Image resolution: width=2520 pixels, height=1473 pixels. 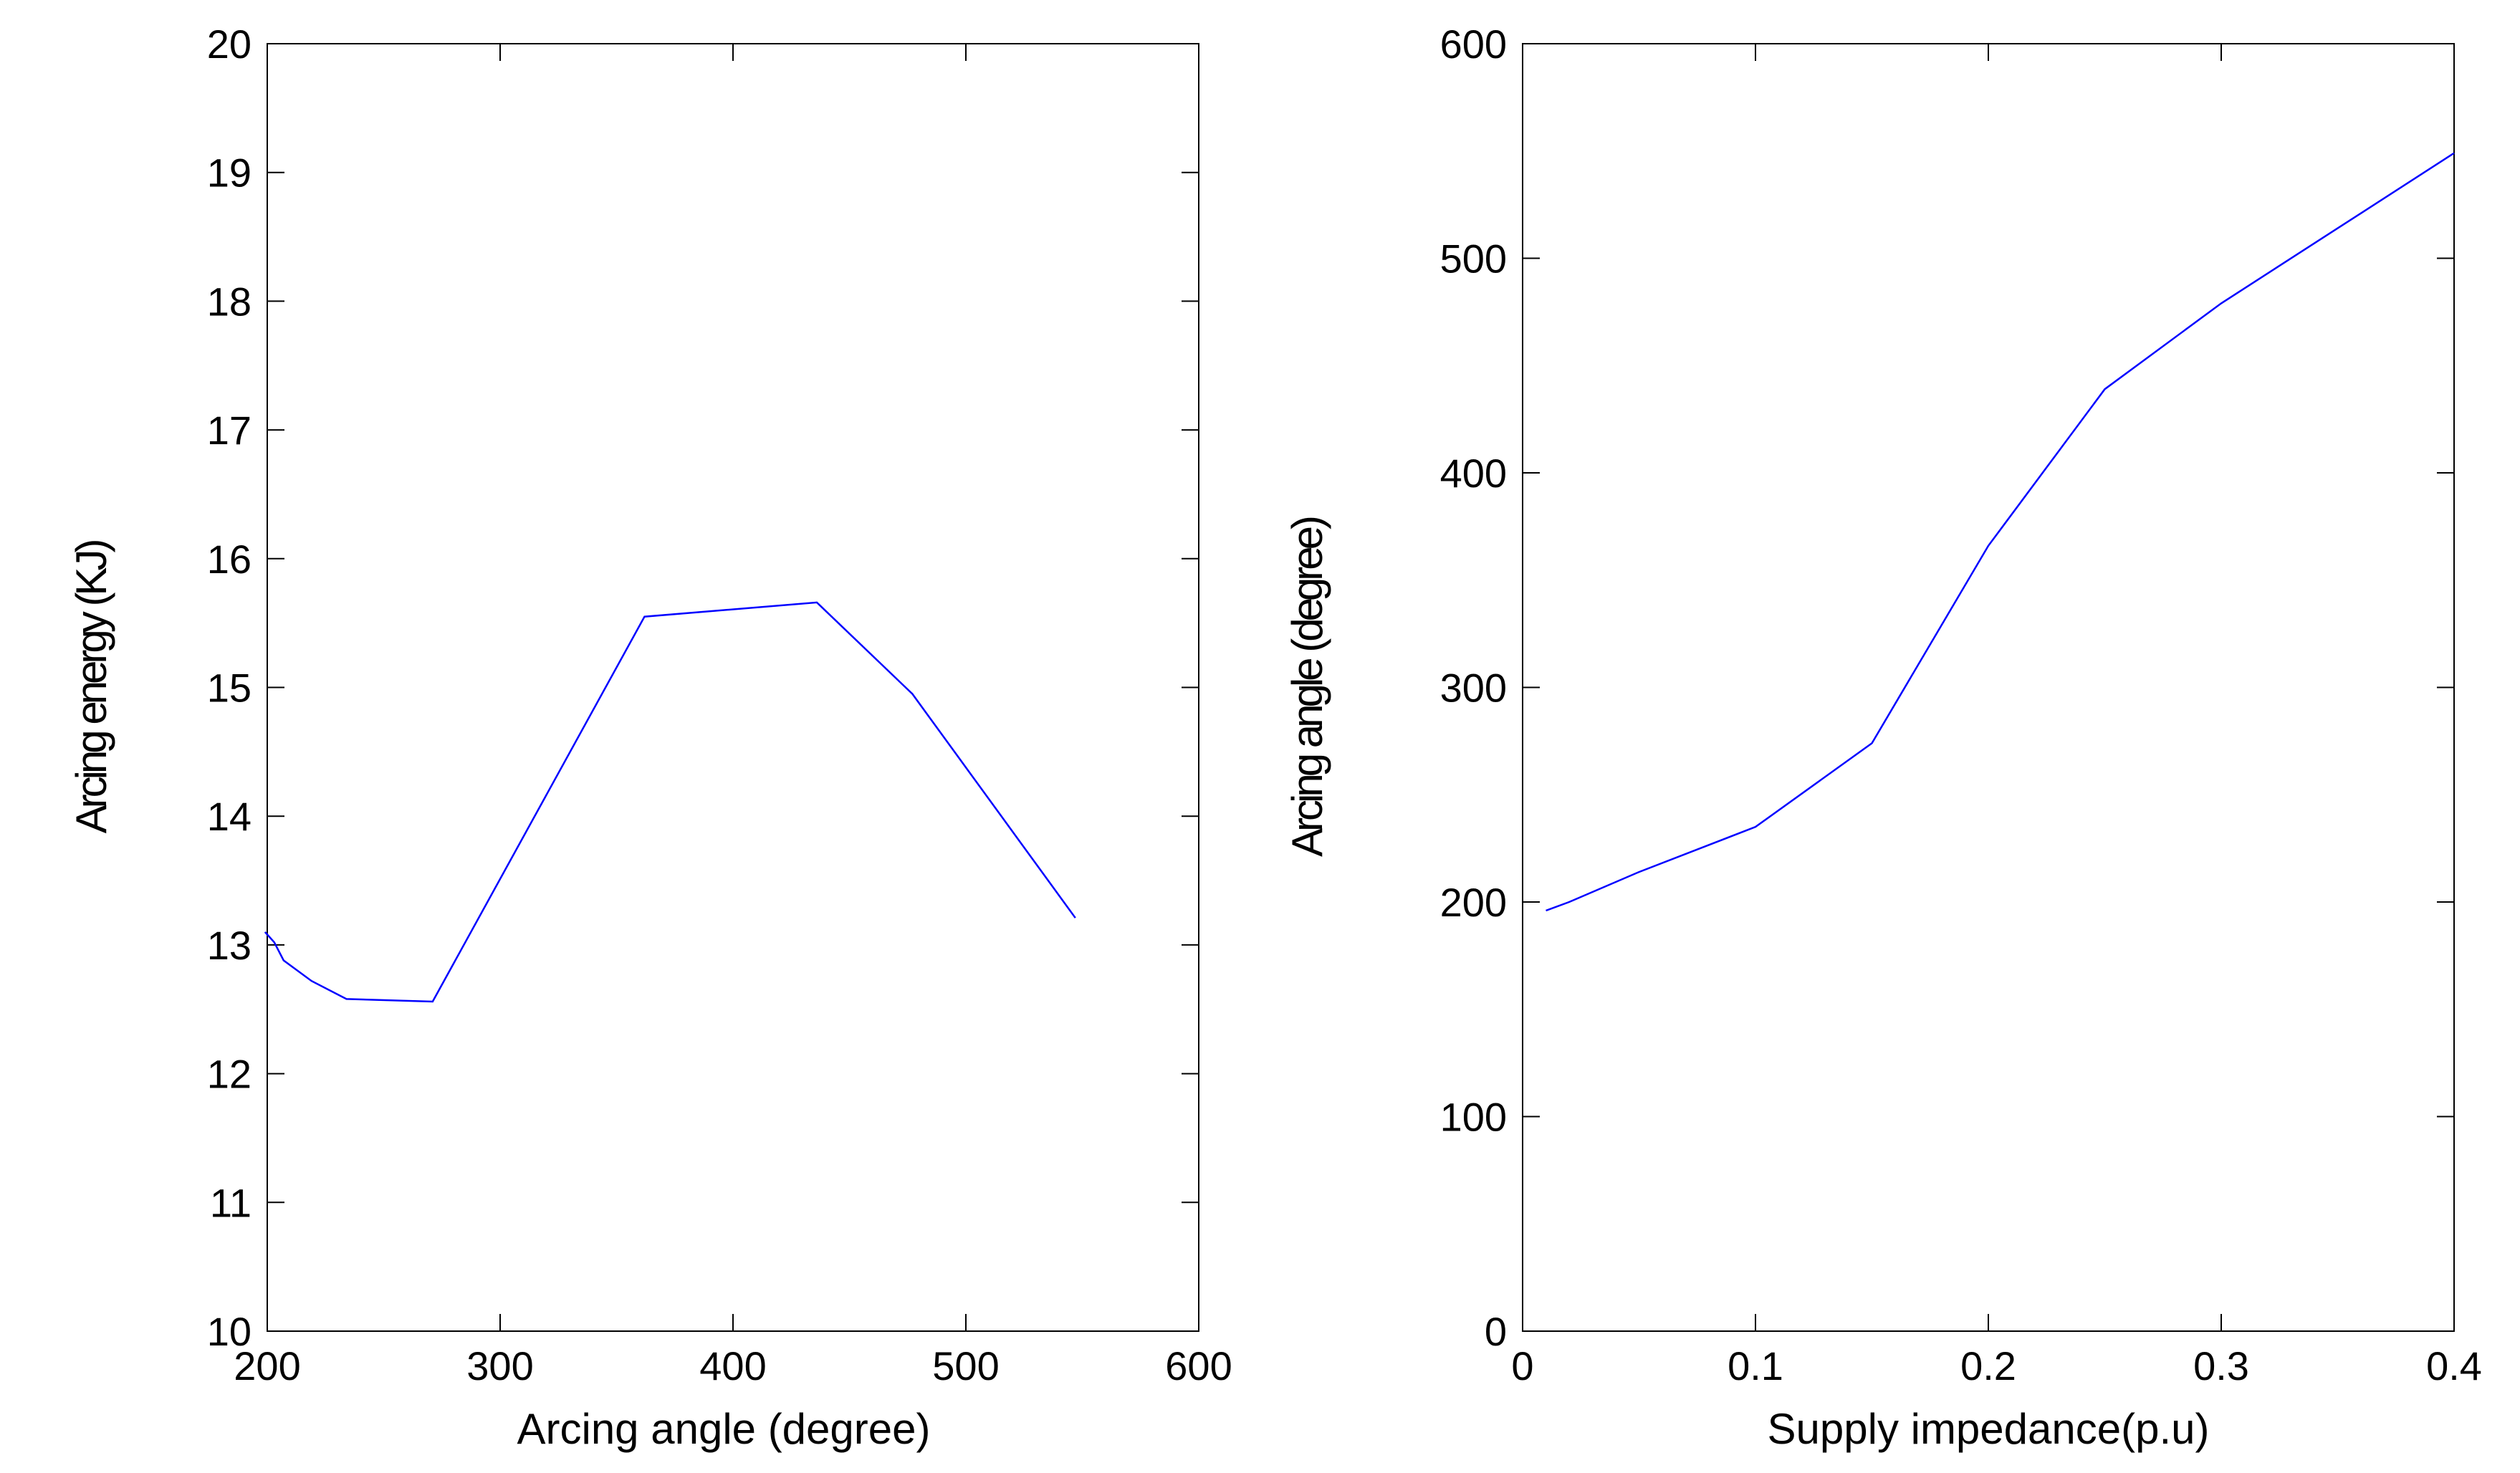 I want to click on y-tick-label: 20, so click(x=229, y=44).